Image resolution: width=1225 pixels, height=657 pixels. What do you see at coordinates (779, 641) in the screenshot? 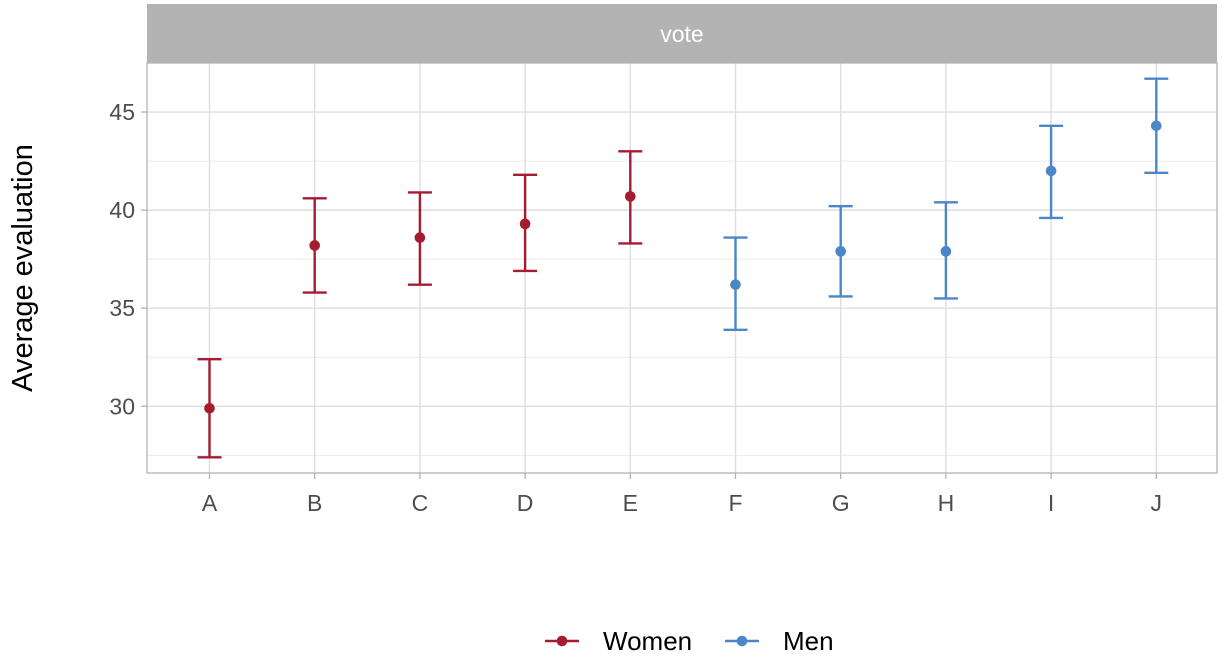
I see `legend-item: Men` at bounding box center [779, 641].